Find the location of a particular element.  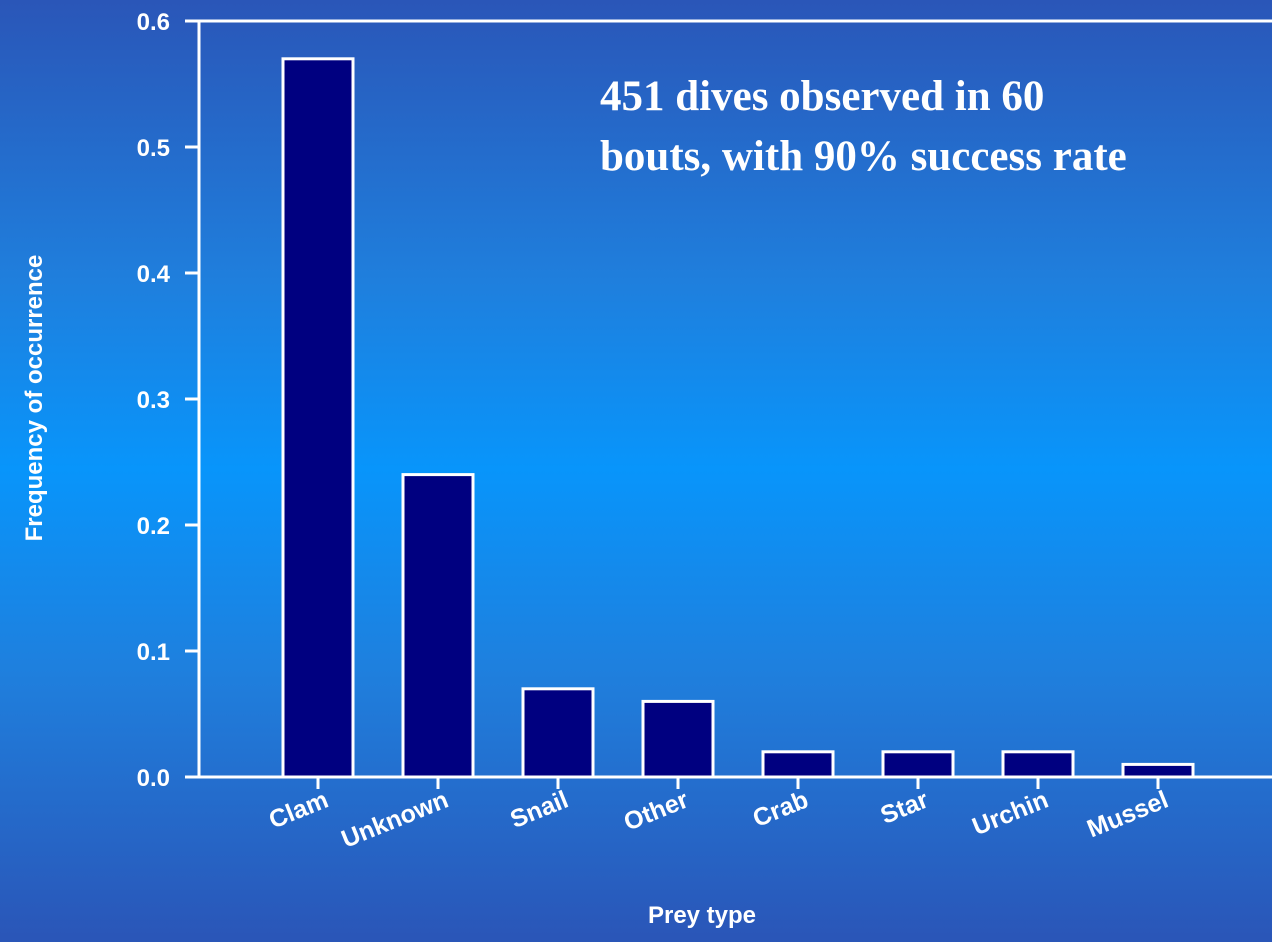

bar-star is located at coordinates (918, 764).